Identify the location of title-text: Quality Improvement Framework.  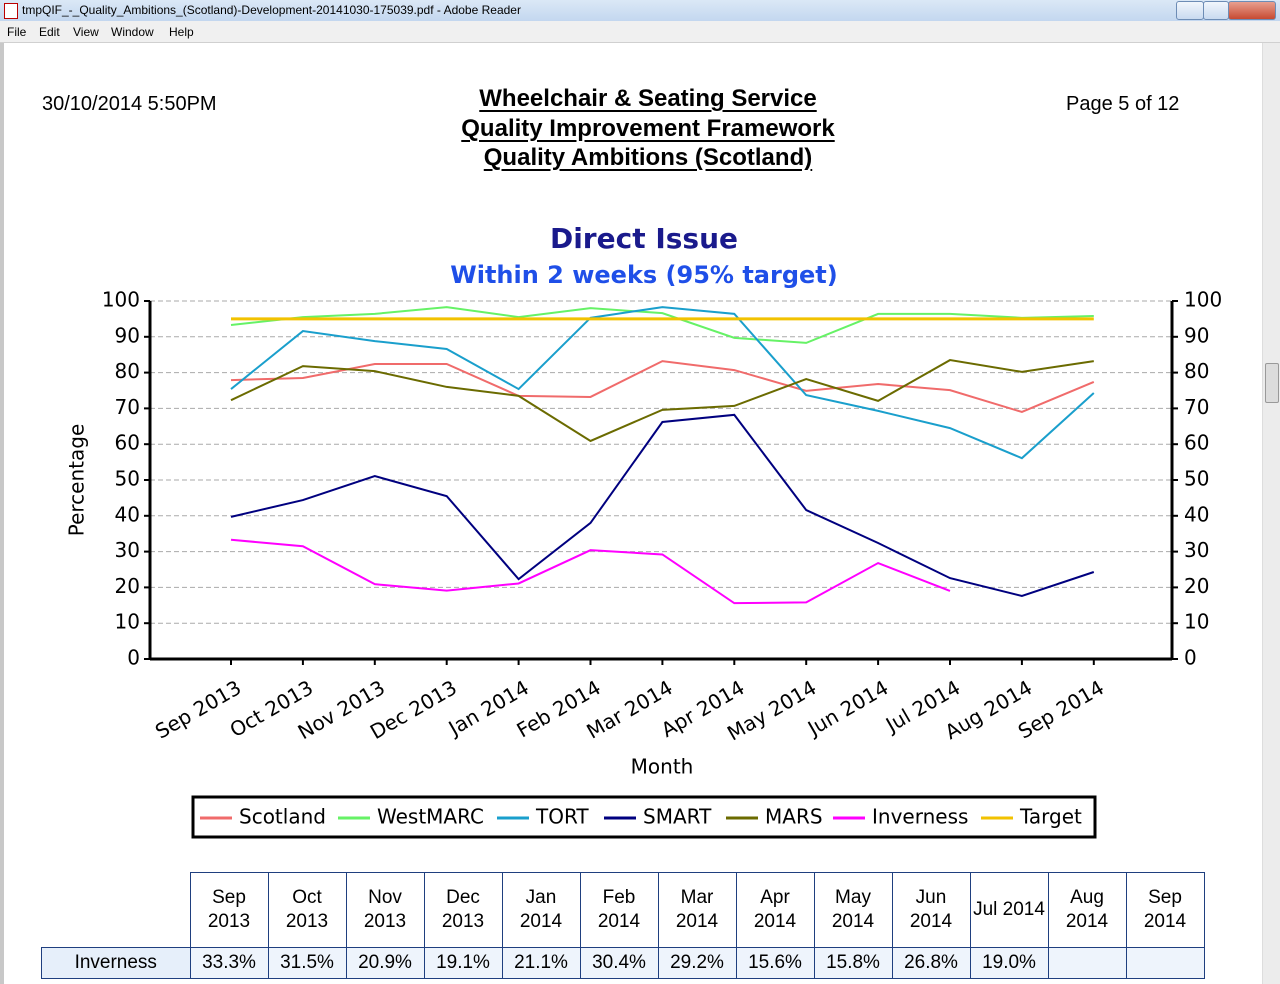
(648, 128).